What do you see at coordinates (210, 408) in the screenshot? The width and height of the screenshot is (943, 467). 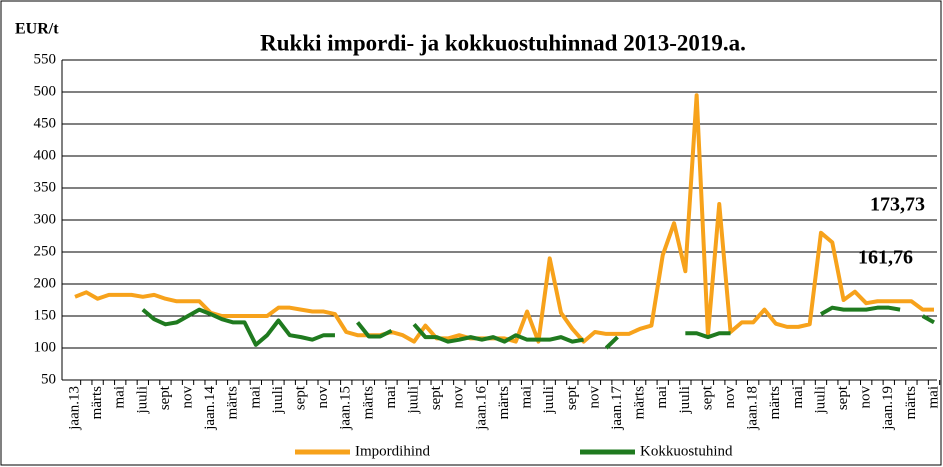 I see `x-tick-label: jaan.14` at bounding box center [210, 408].